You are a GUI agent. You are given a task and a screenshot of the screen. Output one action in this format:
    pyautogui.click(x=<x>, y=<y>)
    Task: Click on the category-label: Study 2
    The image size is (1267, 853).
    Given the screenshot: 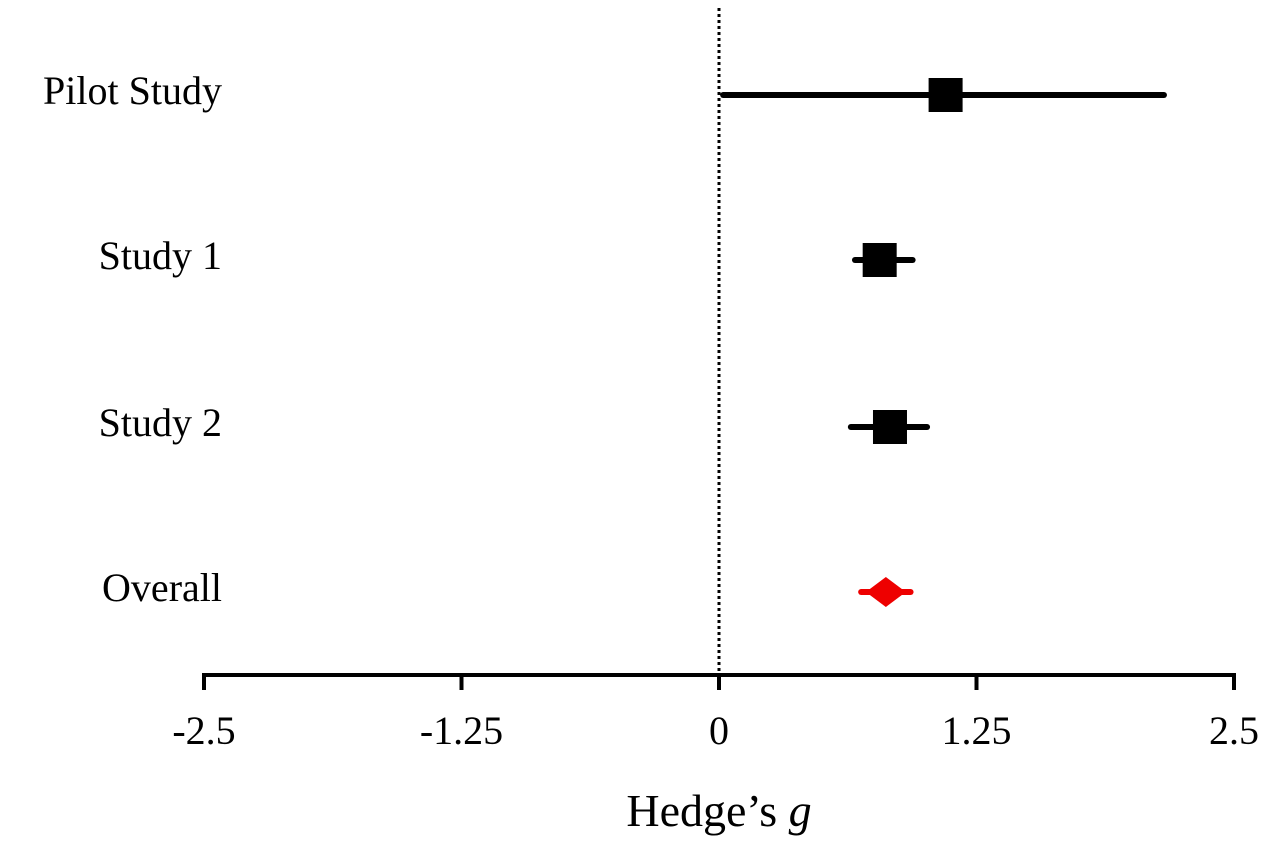 What is the action you would take?
    pyautogui.click(x=160, y=422)
    